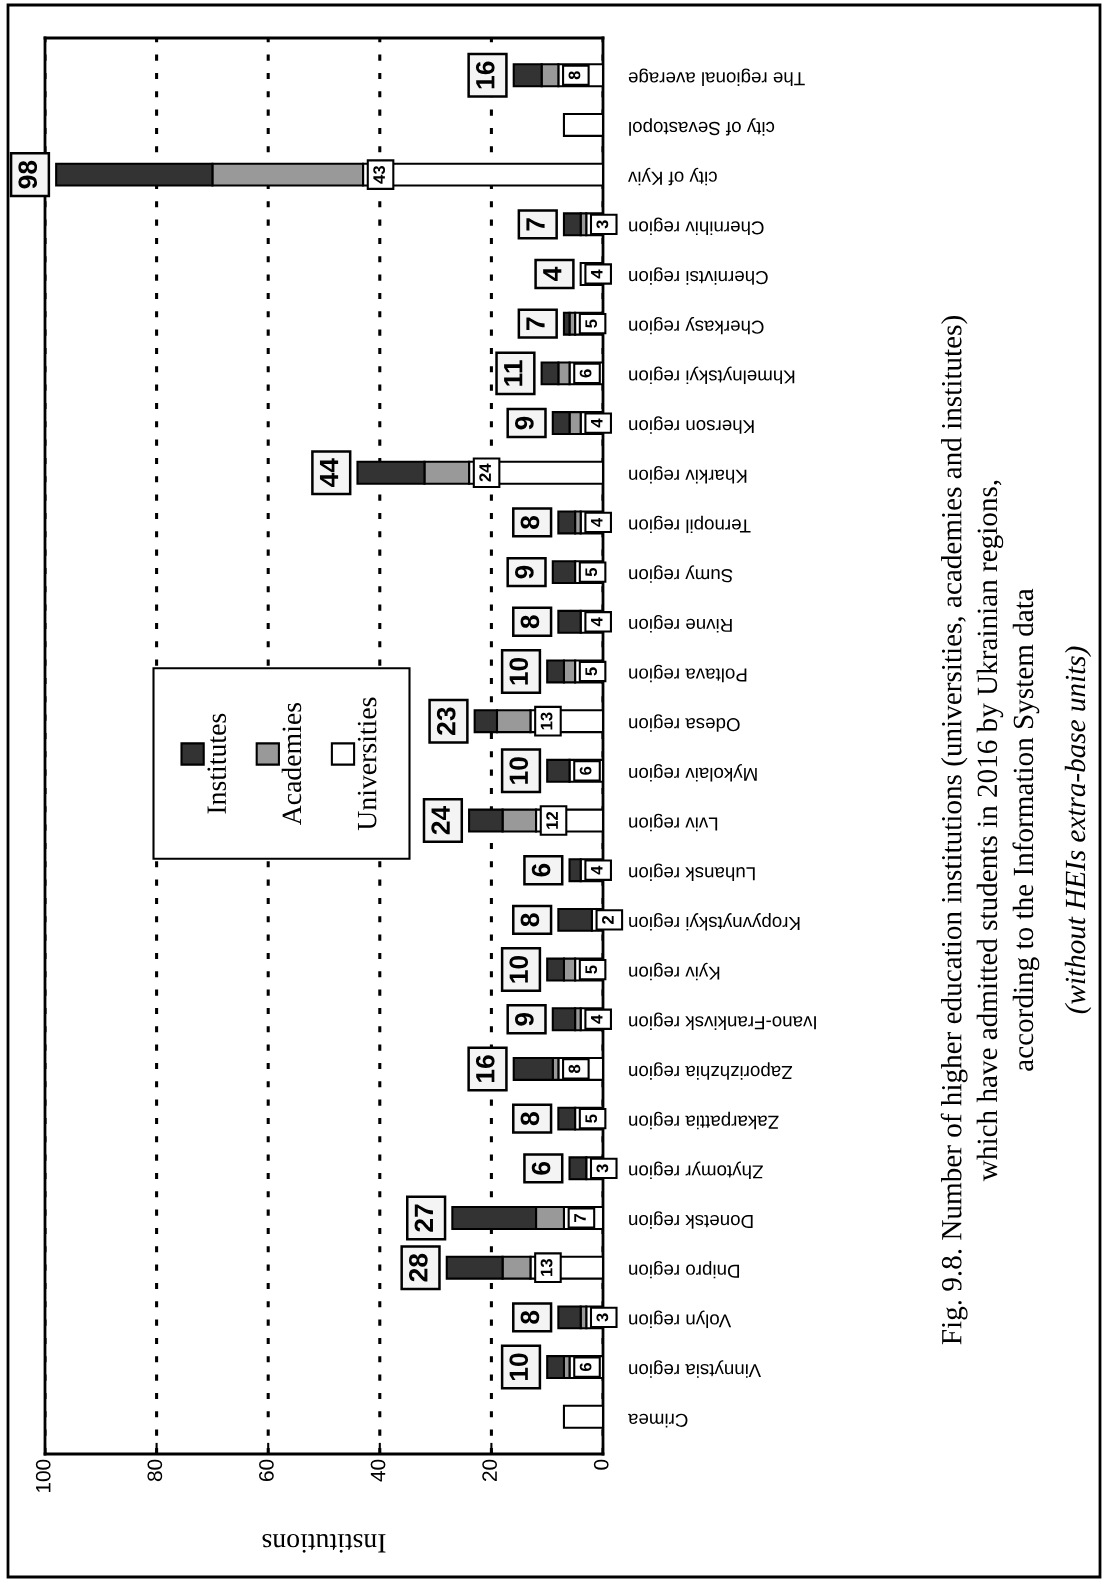 This screenshot has height=1583, width=1107. What do you see at coordinates (601, 1464) in the screenshot?
I see `x-tick-label: 0` at bounding box center [601, 1464].